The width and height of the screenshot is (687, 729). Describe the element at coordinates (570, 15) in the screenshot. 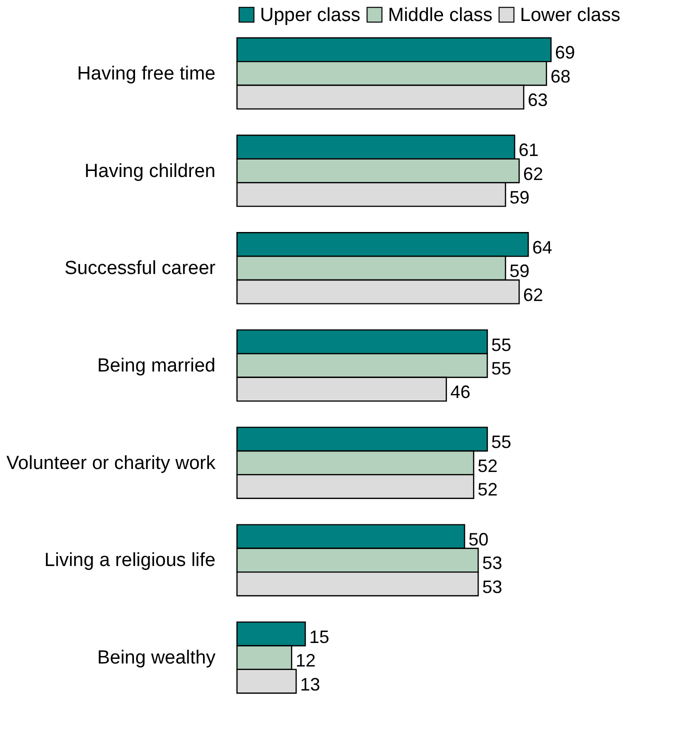

I see `legend-label: Lower class` at that location.